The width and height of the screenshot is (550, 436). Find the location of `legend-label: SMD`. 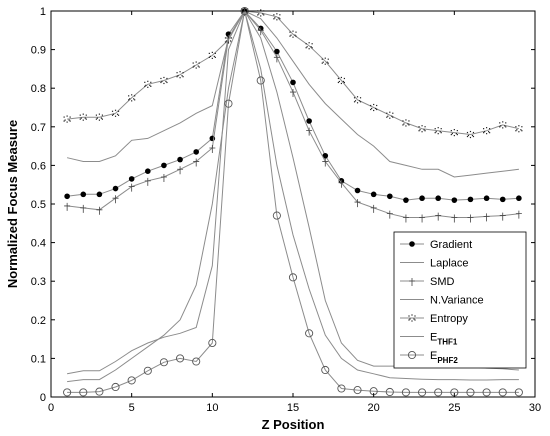

legend-label: SMD is located at coordinates (442, 282).